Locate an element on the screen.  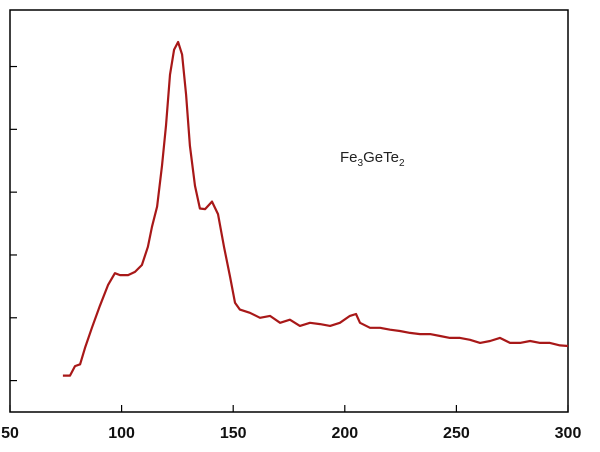
annotation-subscript: 3 is located at coordinates (361, 163).